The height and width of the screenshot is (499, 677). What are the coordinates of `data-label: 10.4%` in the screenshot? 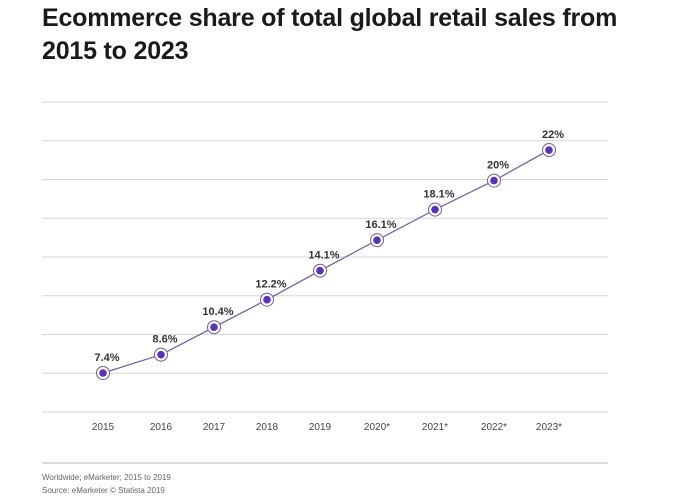 It's located at (217, 312).